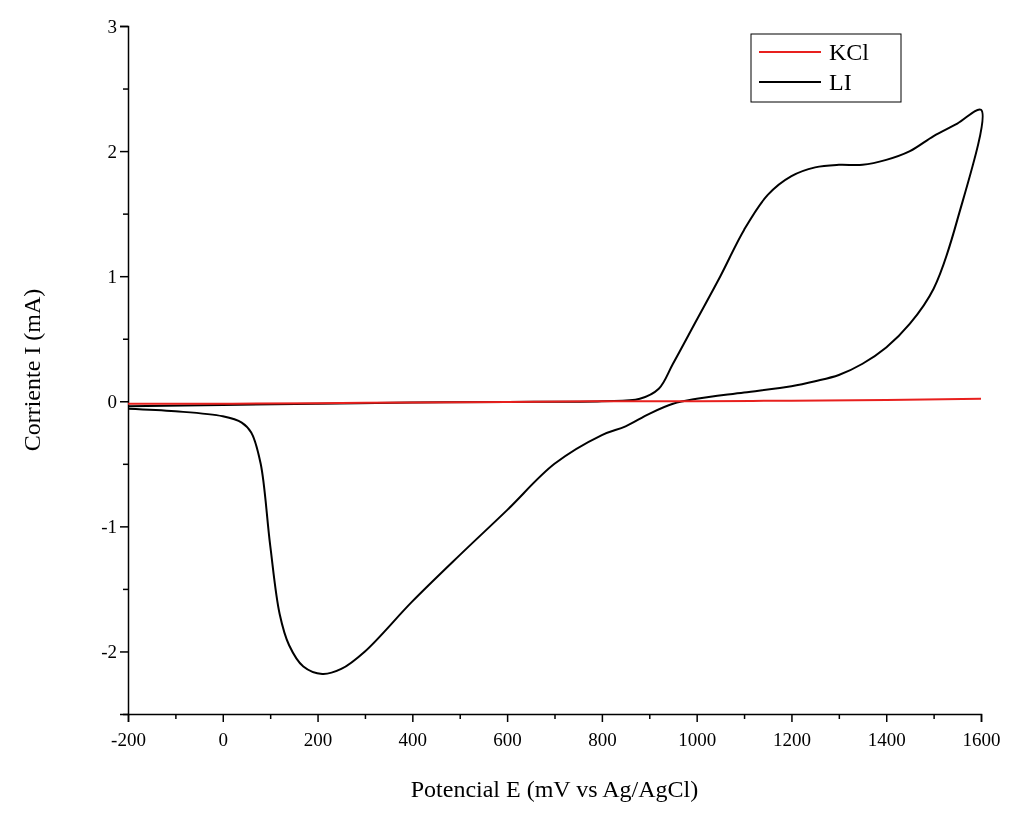 This screenshot has width=1011, height=817. I want to click on x-tick-label: -200, so click(128, 739).